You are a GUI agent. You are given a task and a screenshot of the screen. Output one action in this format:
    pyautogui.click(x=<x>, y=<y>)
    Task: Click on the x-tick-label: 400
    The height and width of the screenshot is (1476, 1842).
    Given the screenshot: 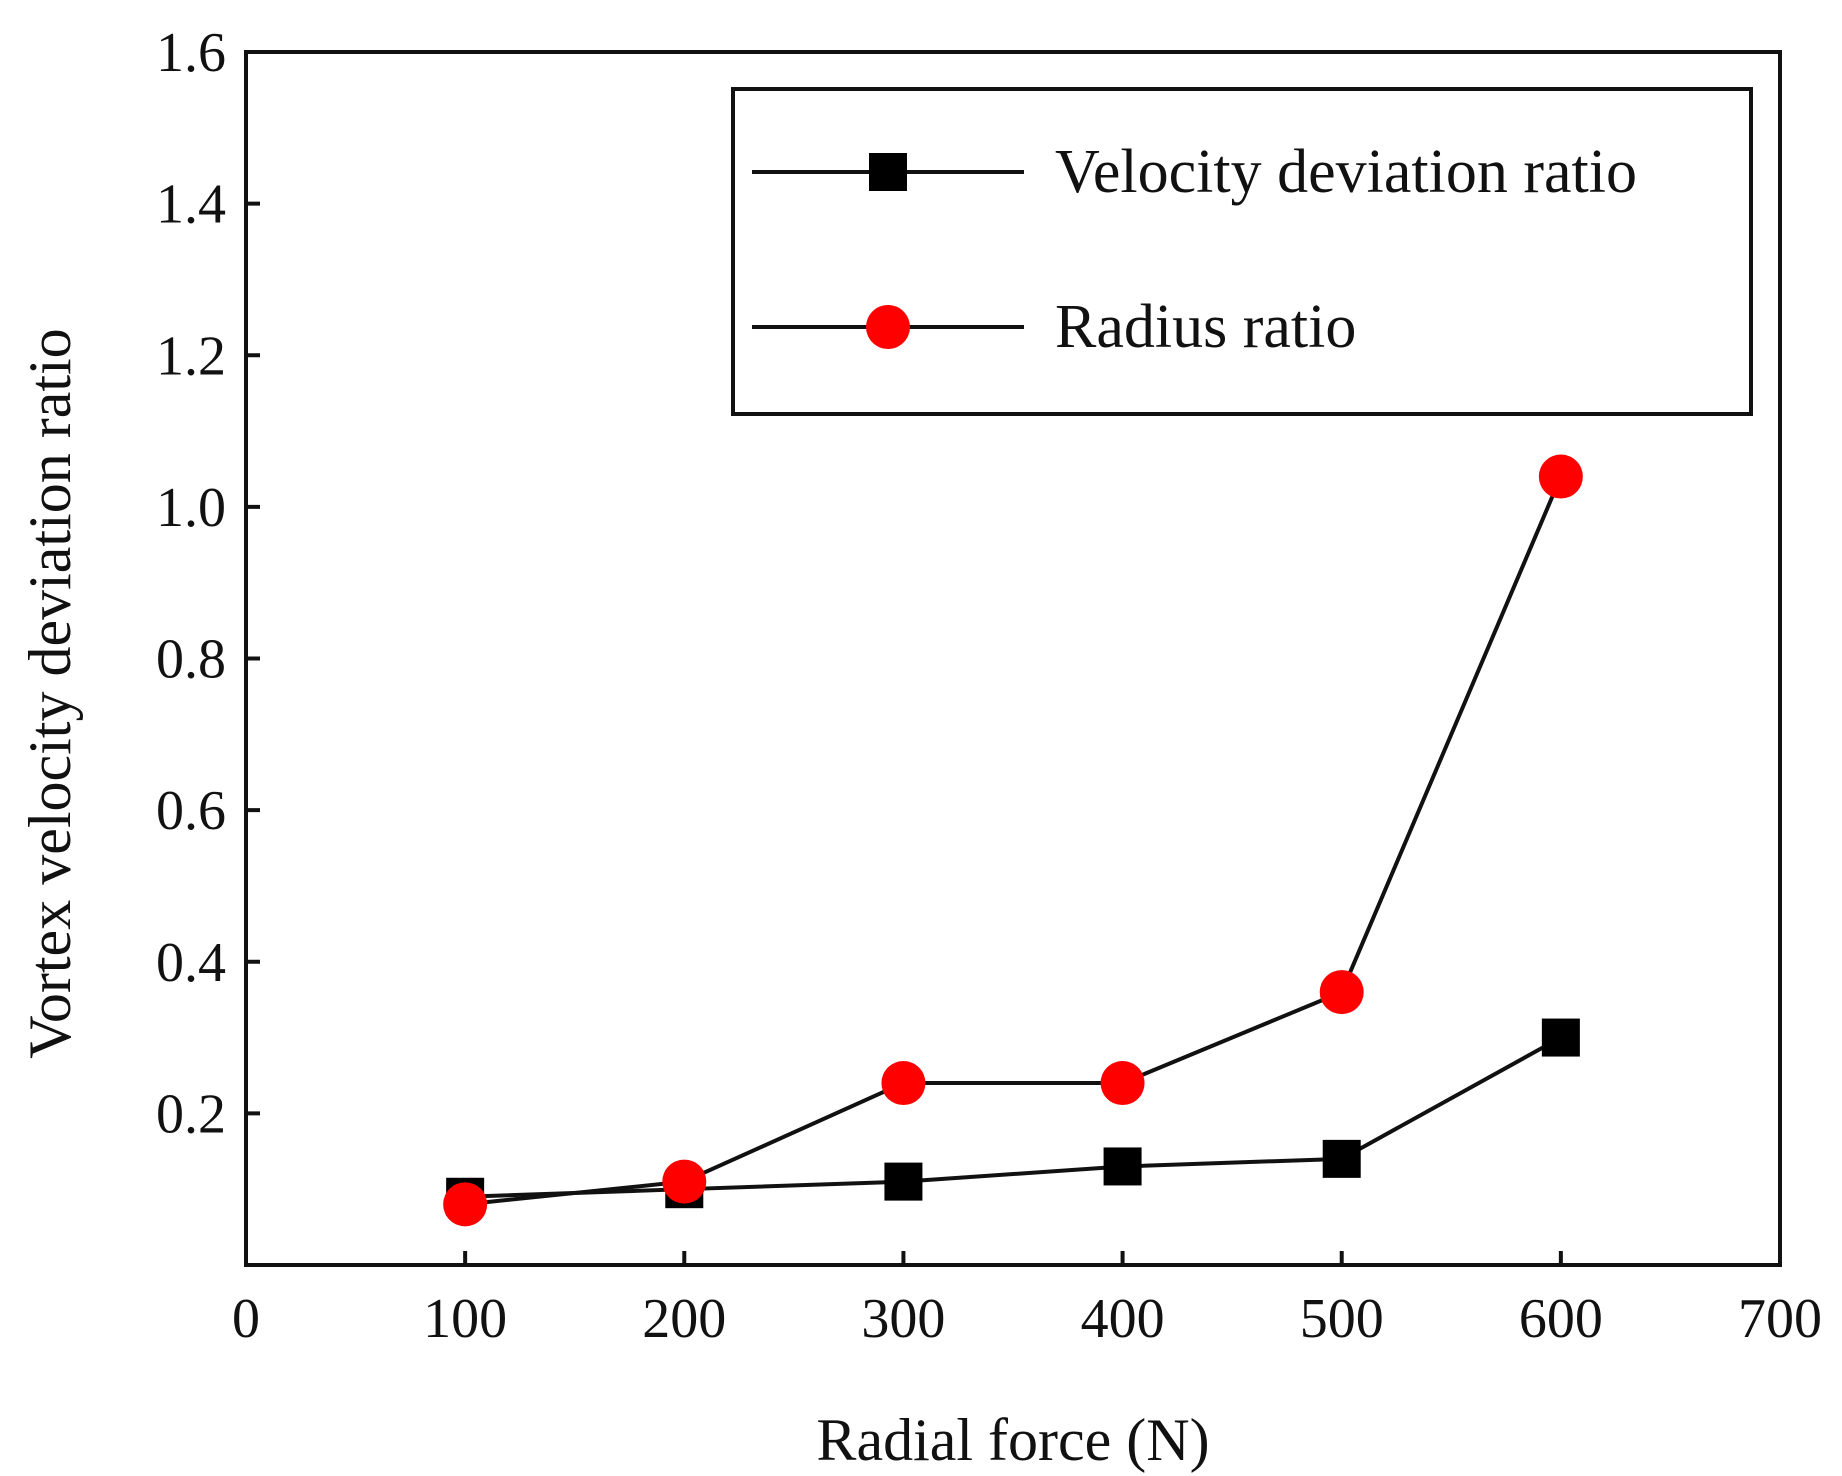 What is the action you would take?
    pyautogui.click(x=1123, y=1319)
    